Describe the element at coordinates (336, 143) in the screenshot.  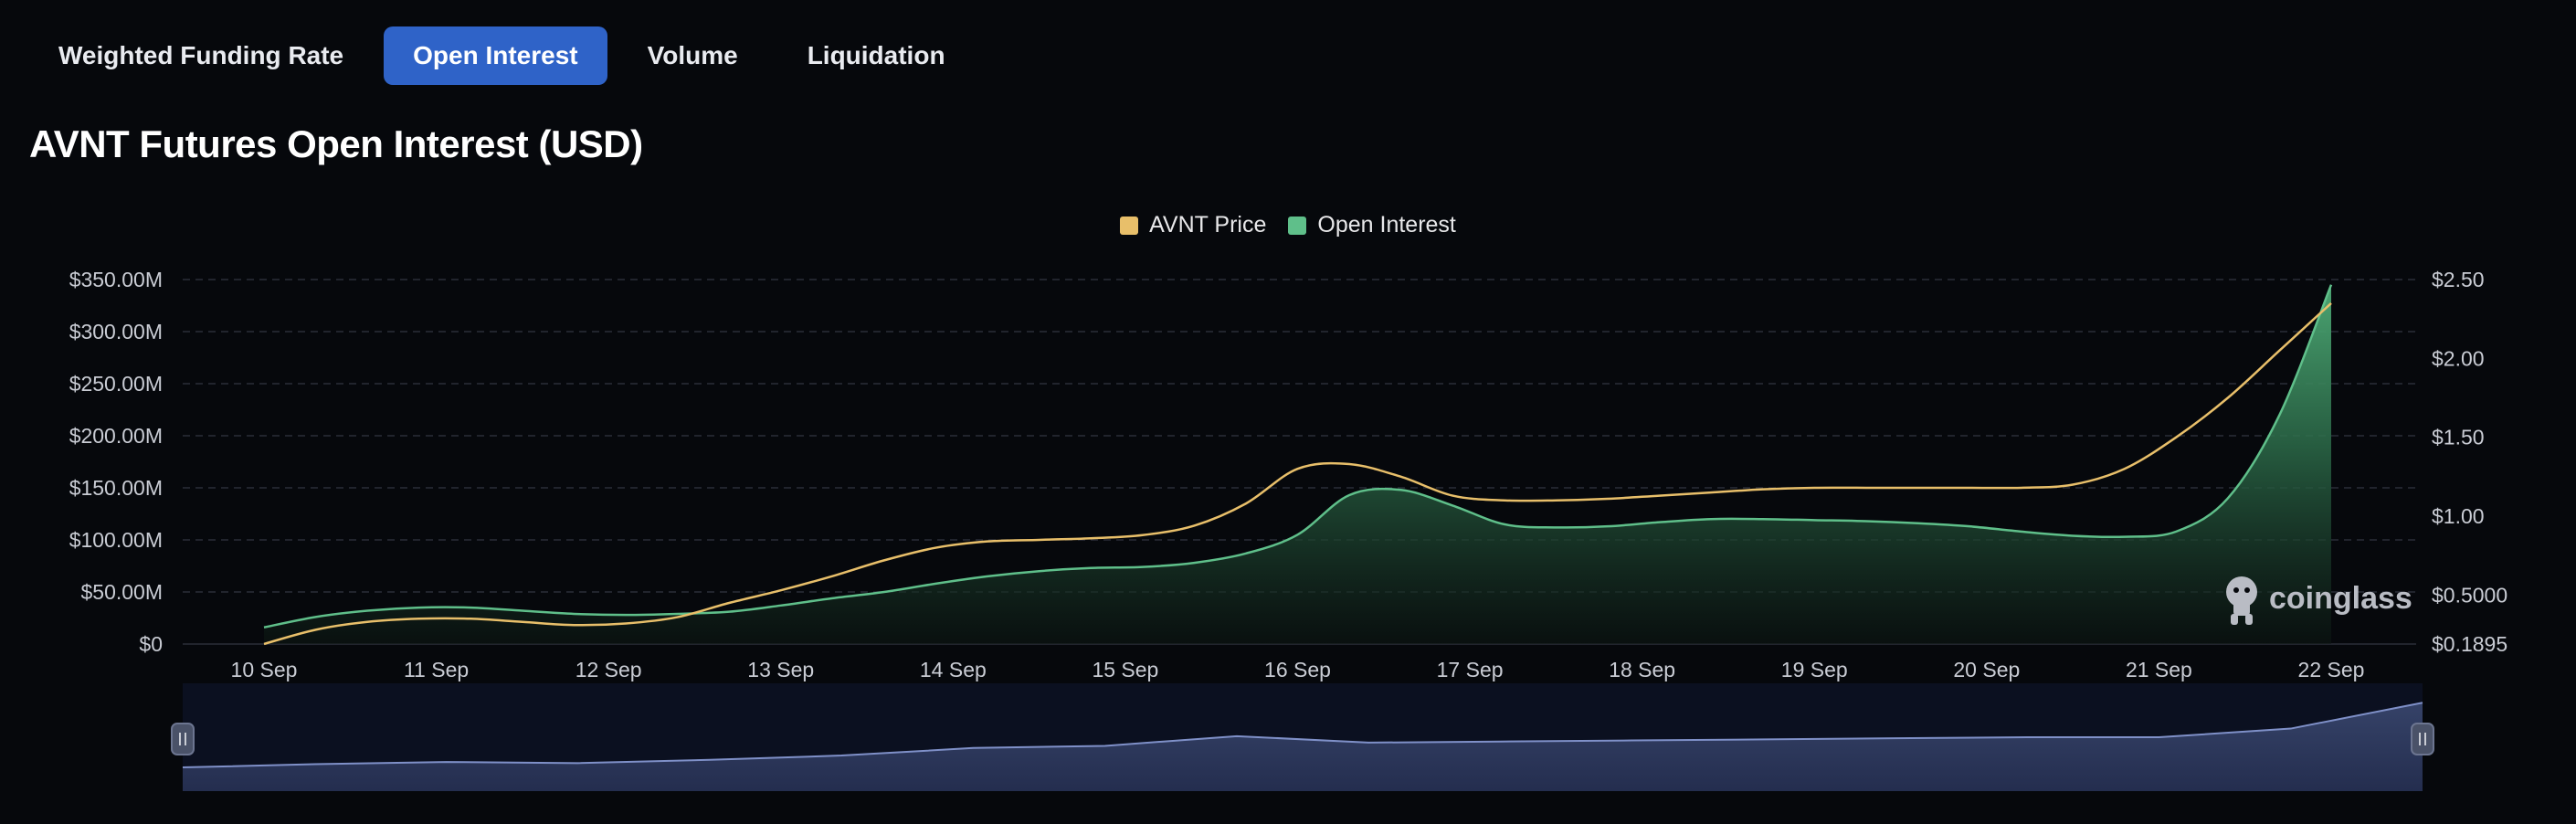
I see `chart-title: AVNT Futures Open Interest (USD)` at that location.